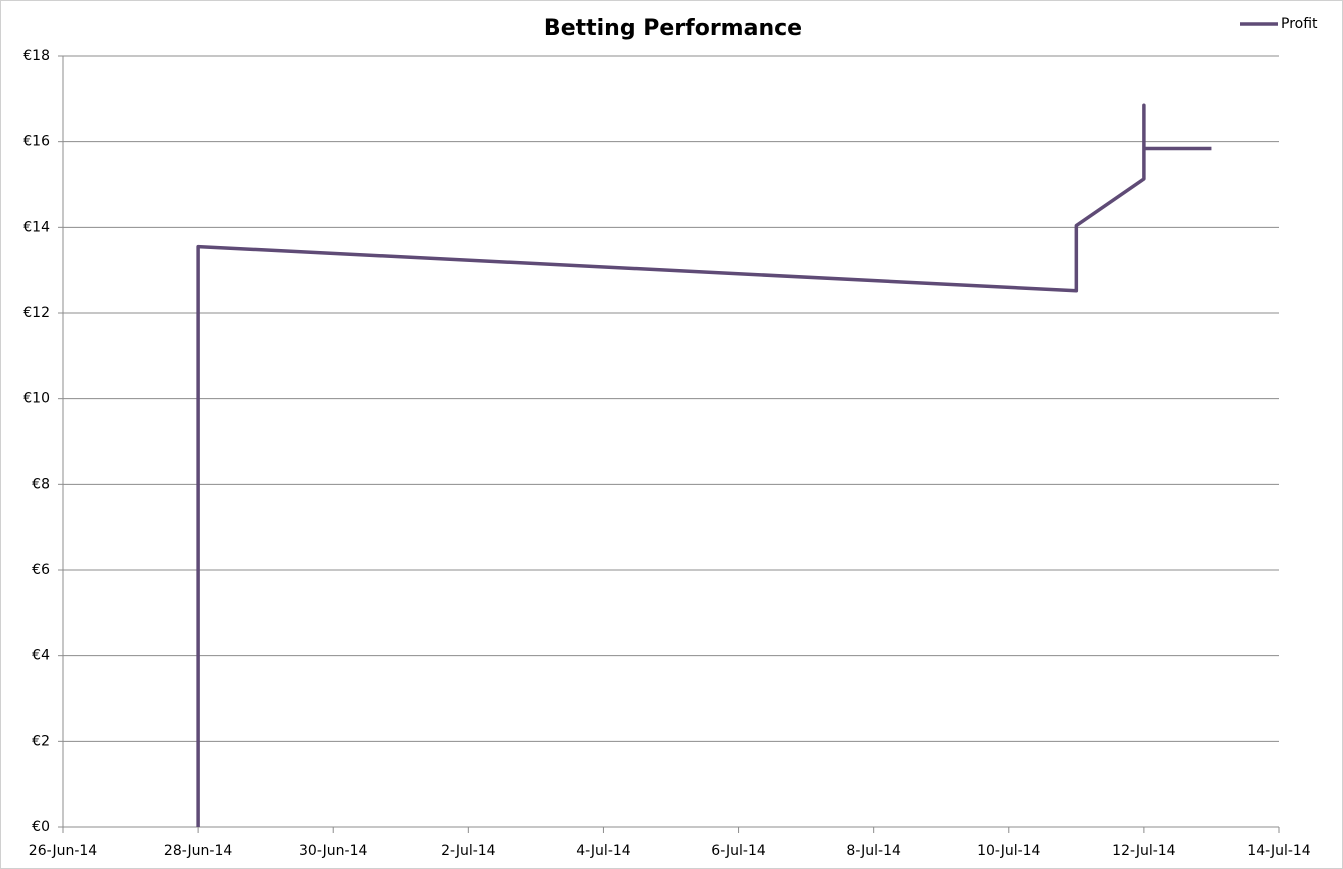 The width and height of the screenshot is (1343, 869). I want to click on x-tick-label: 6-Jul-14, so click(738, 851).